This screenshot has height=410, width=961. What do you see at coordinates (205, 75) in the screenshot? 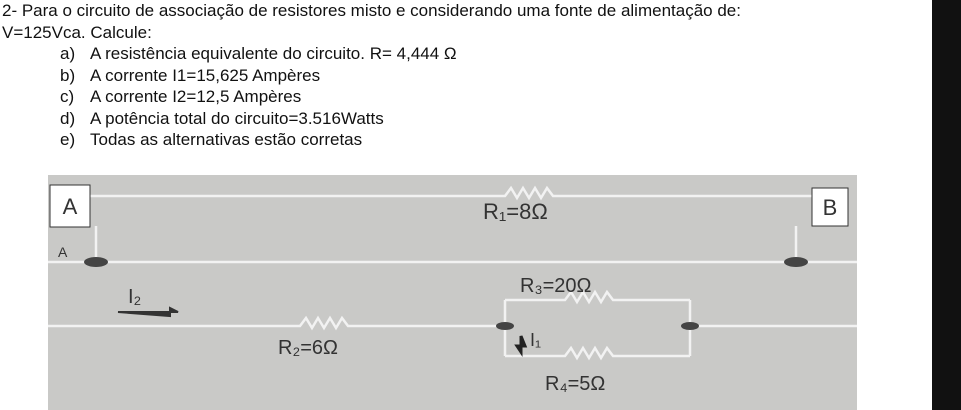
I see `option-text: A corrente I1=15,625 Ampères` at bounding box center [205, 75].